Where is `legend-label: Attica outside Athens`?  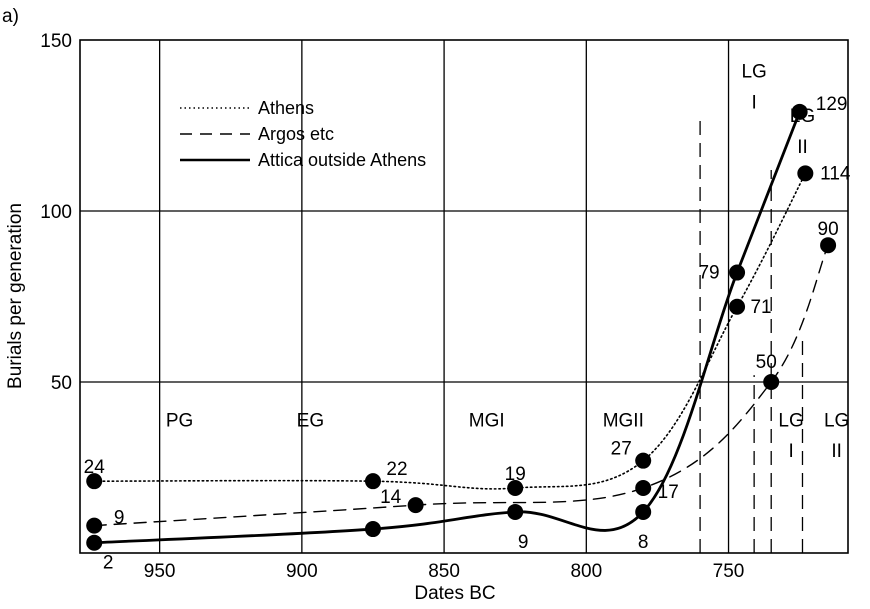 legend-label: Attica outside Athens is located at coordinates (342, 160).